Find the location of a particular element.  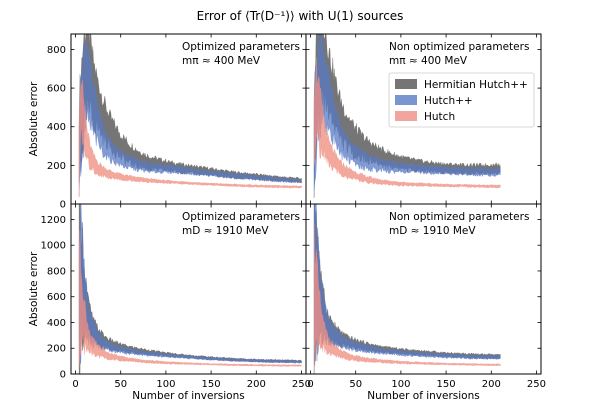

legend: Hermitian Hutch++ Hutch++ Hutch is located at coordinates (461, 100).